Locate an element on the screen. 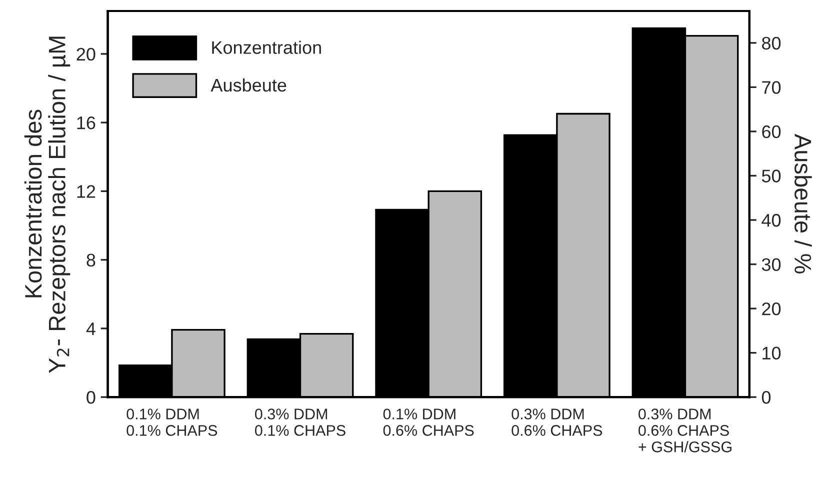 Image resolution: width=829 pixels, height=479 pixels. y2-tick-label: 20 is located at coordinates (771, 309).